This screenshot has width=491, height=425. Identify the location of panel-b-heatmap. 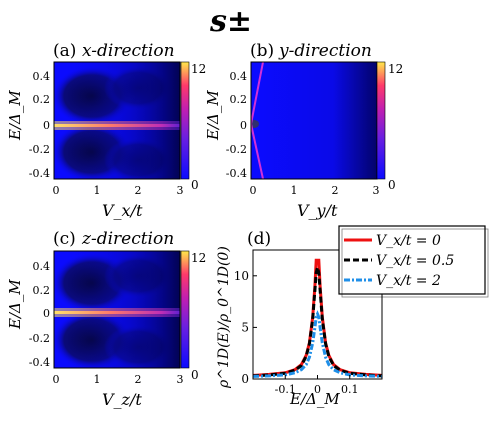
(314, 120).